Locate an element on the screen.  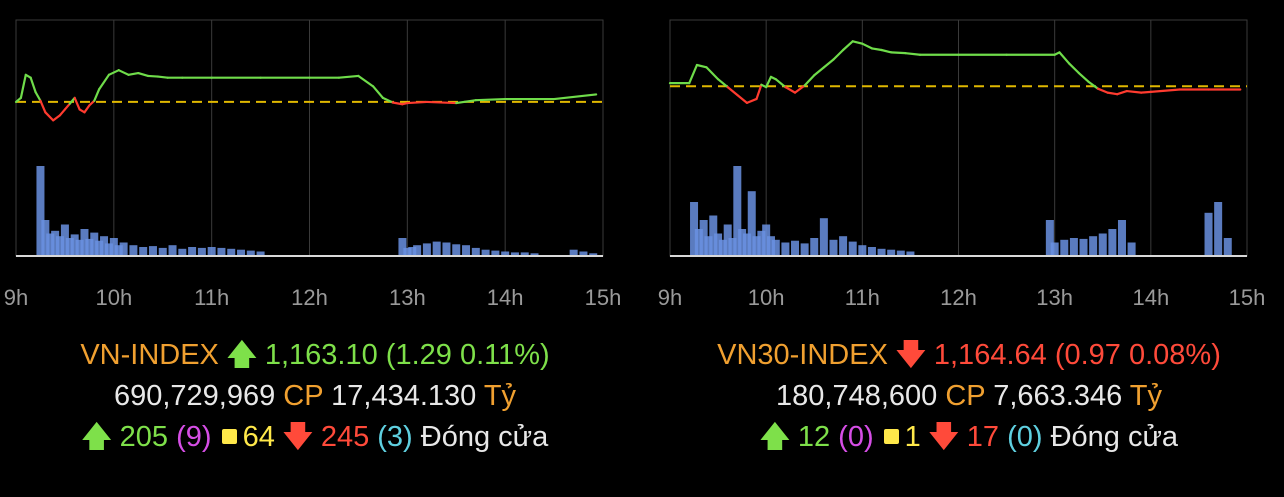
x-tick-label: 14h is located at coordinates (1150, 297).